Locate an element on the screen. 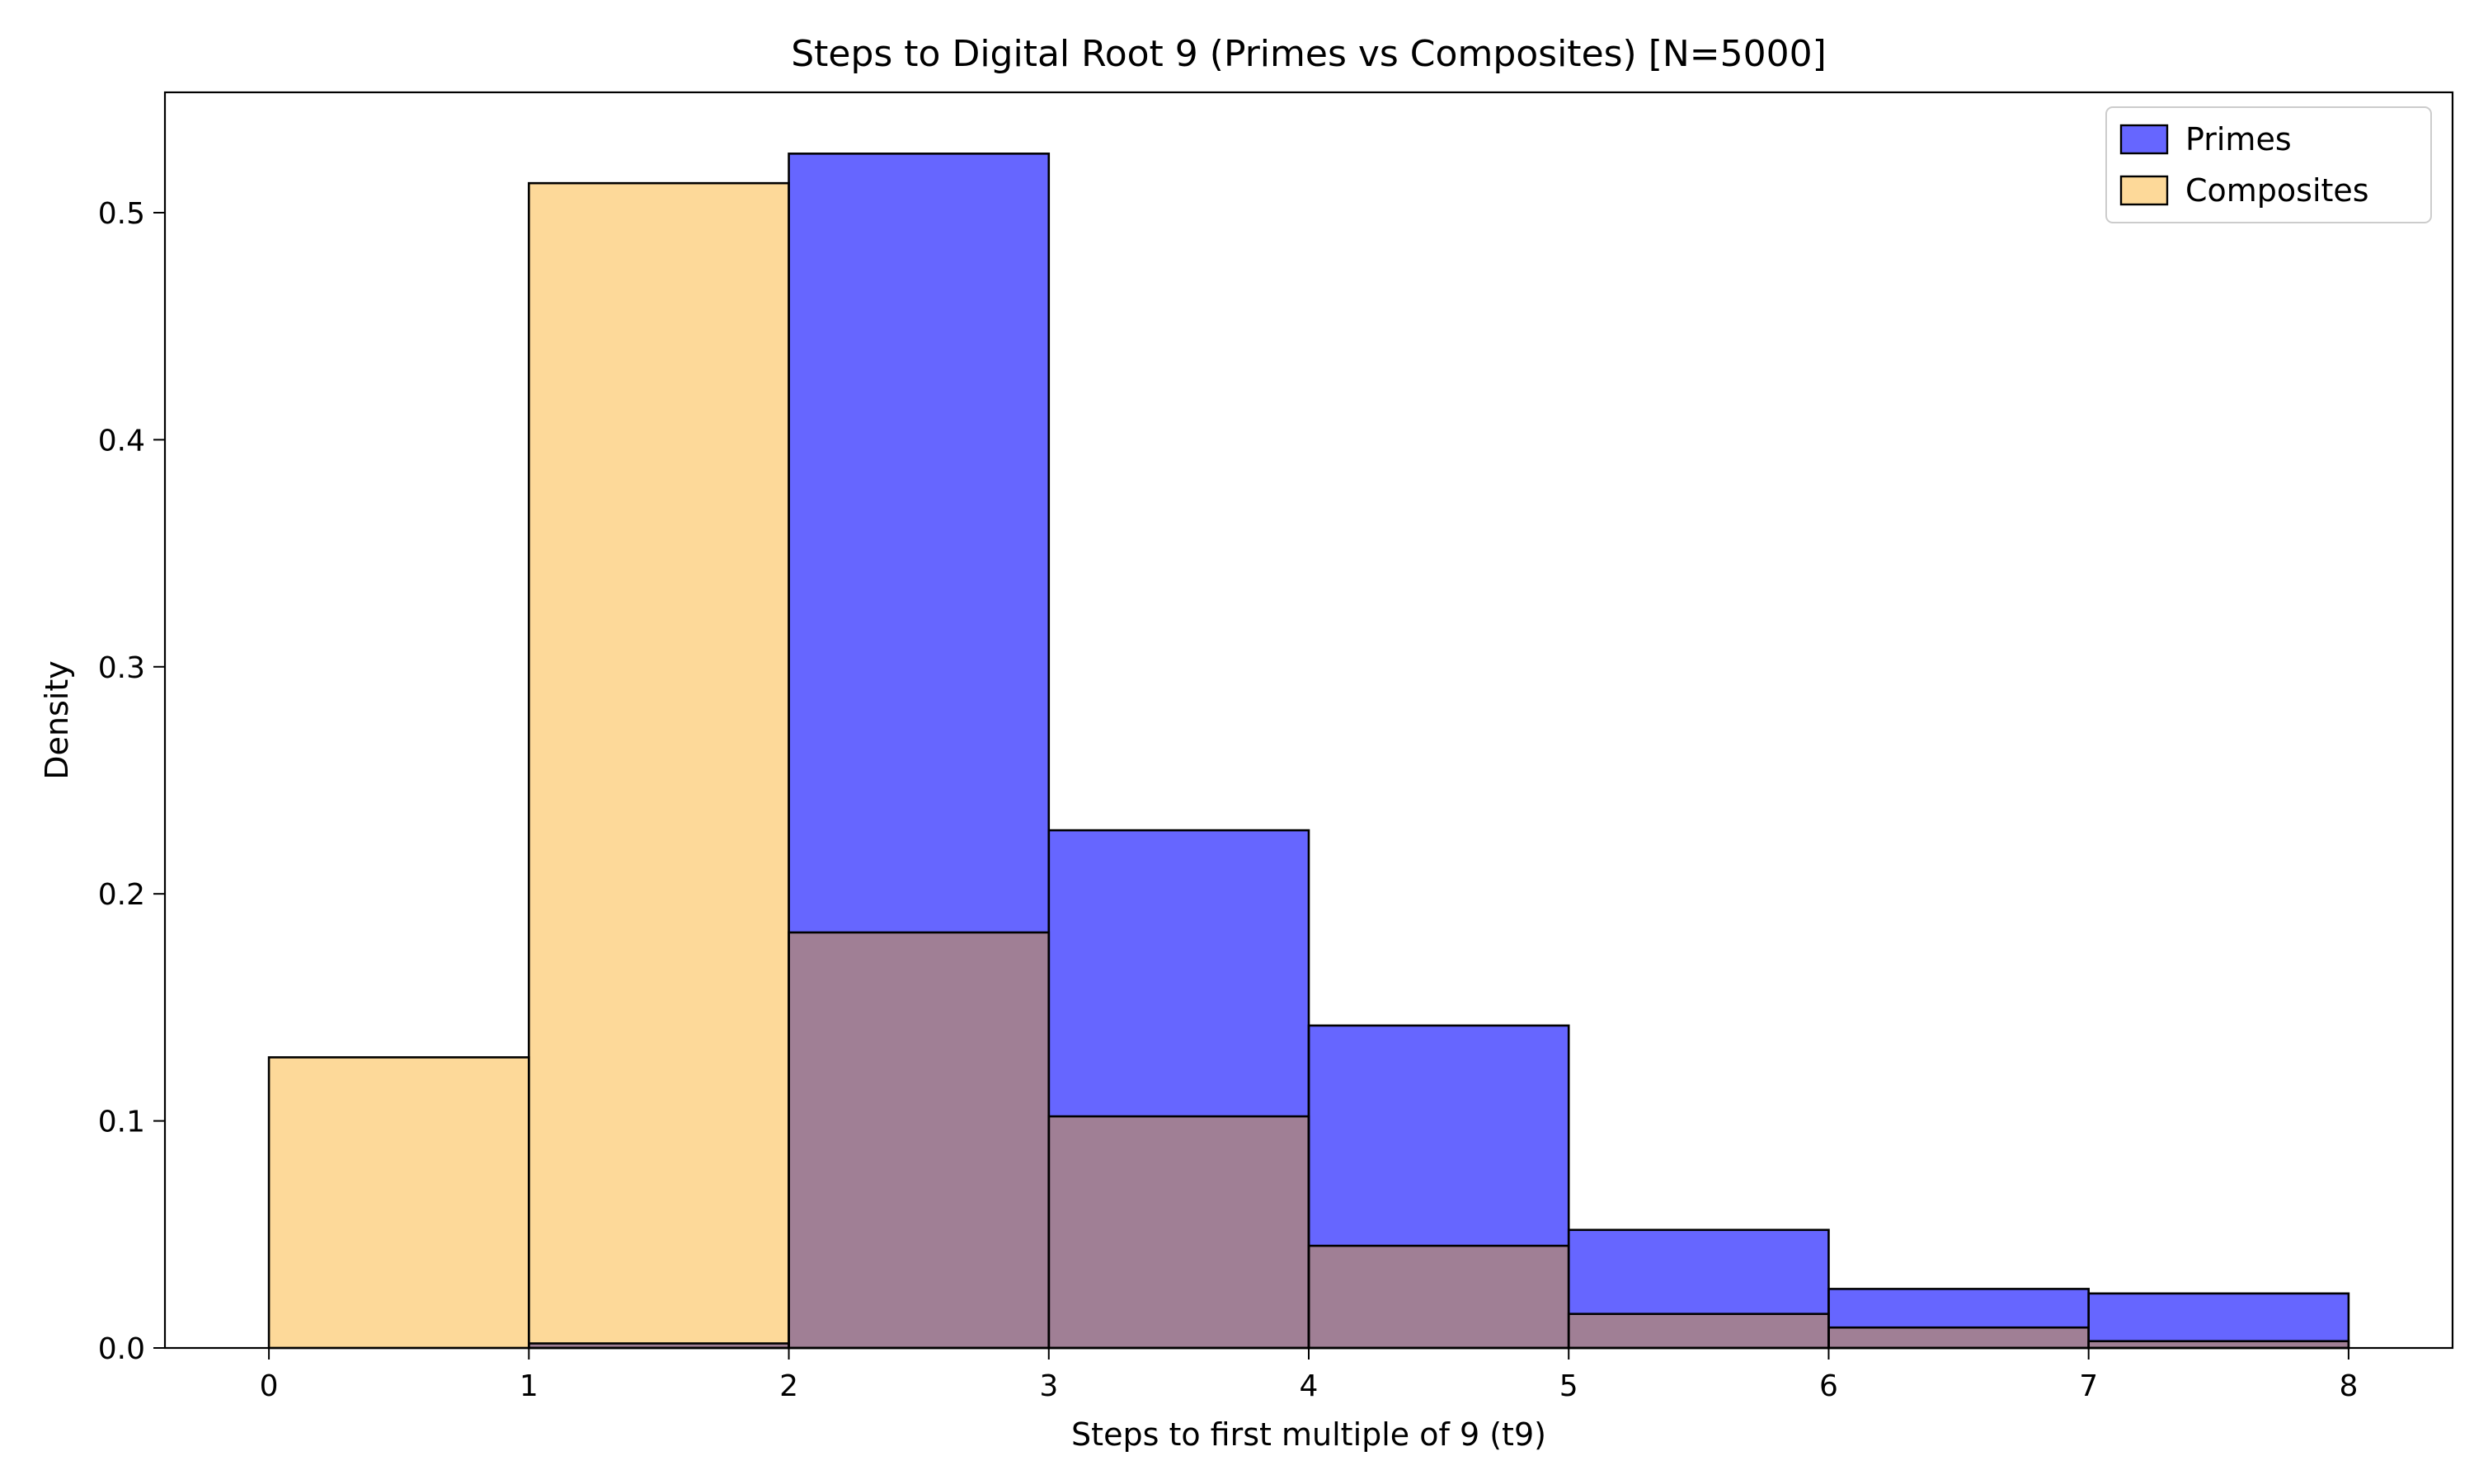 This screenshot has height=1484, width=2474. y-tick-label: 0.4 is located at coordinates (121, 441).